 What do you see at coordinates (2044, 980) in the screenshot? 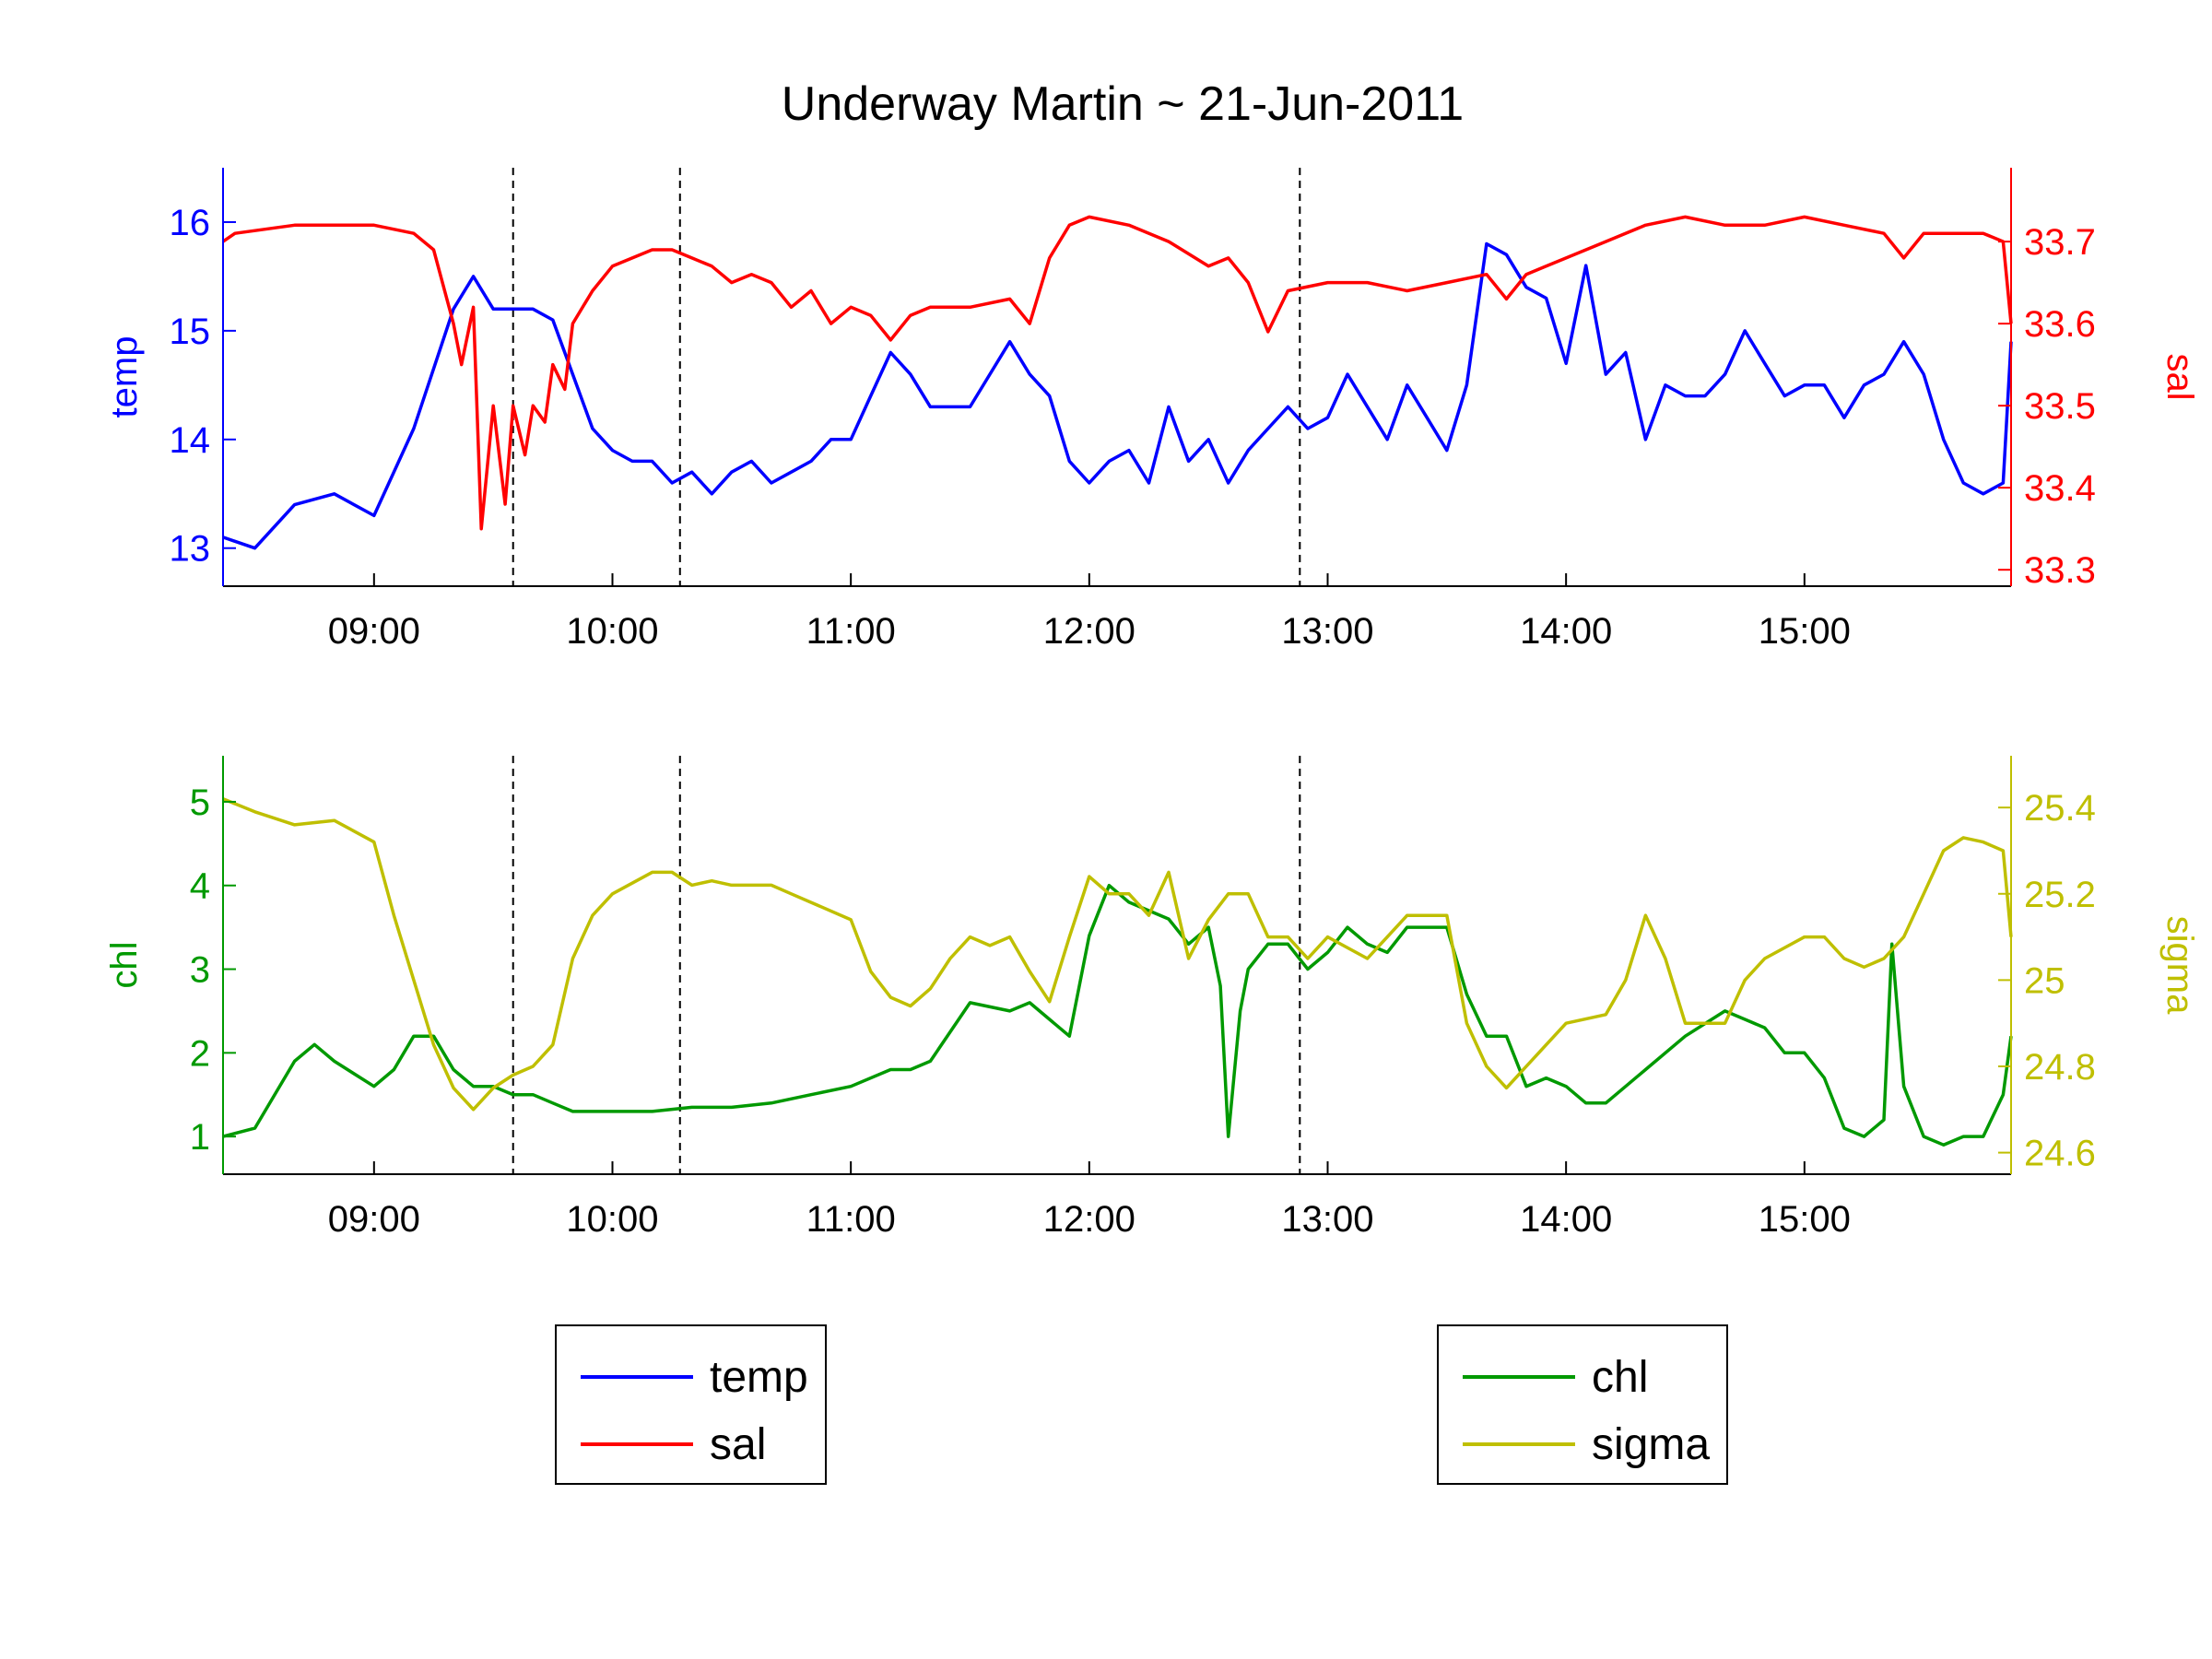
I see `right-tick-label: 25` at bounding box center [2044, 980].